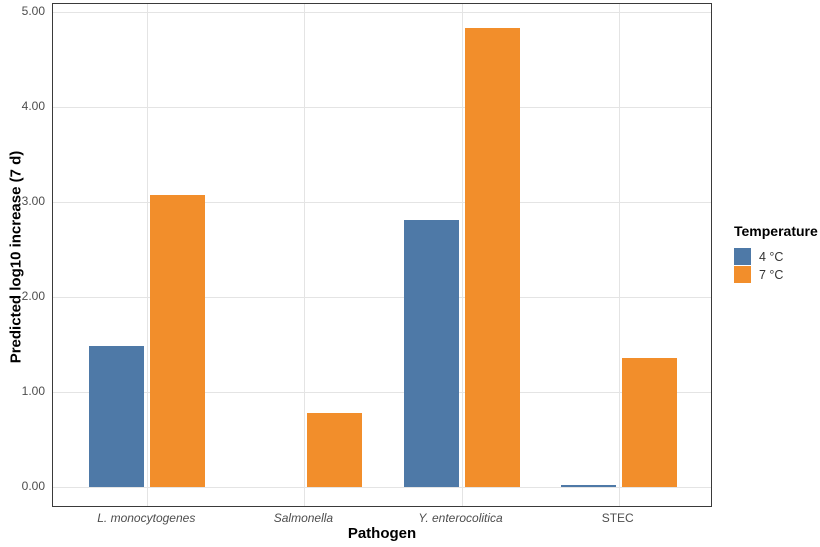 This screenshot has width=820, height=547. What do you see at coordinates (16, 257) in the screenshot?
I see `y-axis-title: Predicted log10 increase (7 d)` at bounding box center [16, 257].